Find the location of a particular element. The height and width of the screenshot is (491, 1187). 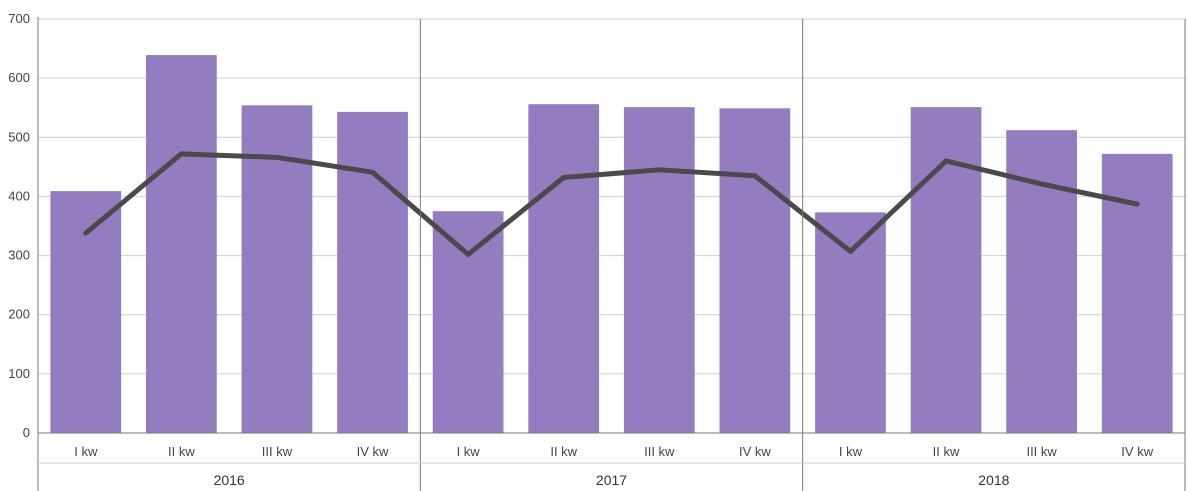

y-tick-label: 500 is located at coordinates (19, 136).